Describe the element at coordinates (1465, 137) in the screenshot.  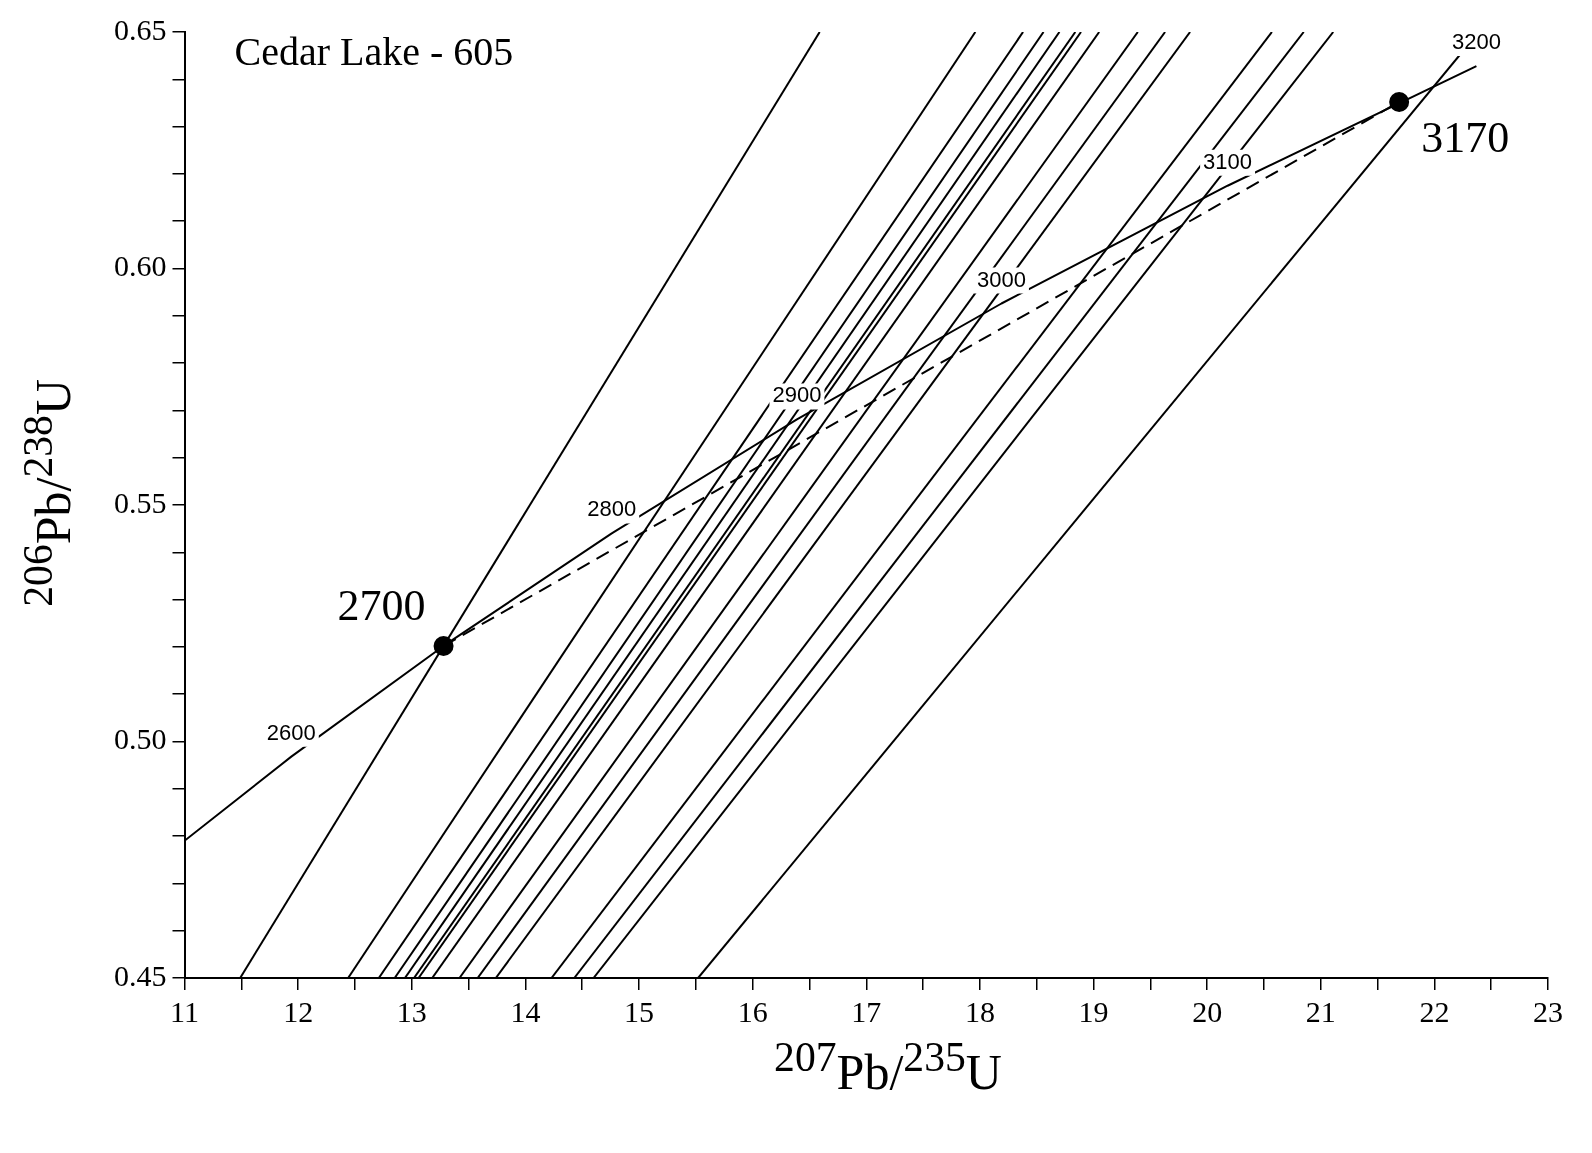
I see `annotation: 3170` at that location.